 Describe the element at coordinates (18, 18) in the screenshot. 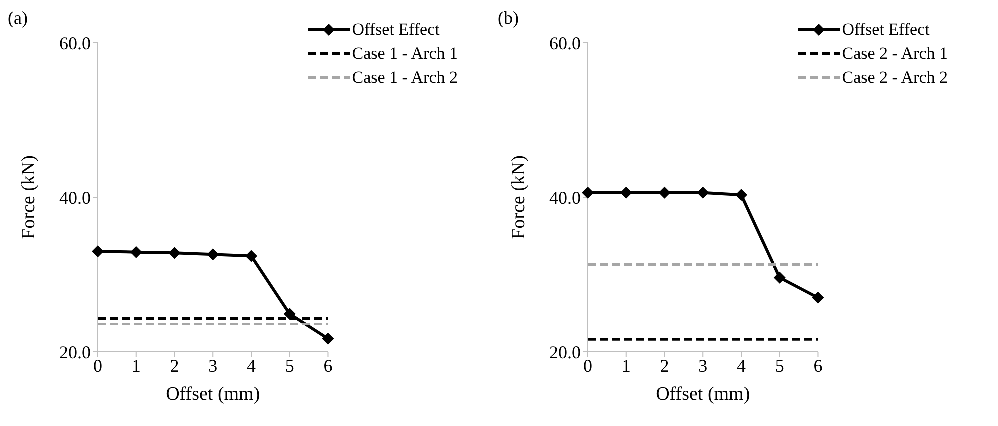

I see `chart-title: (a)` at that location.